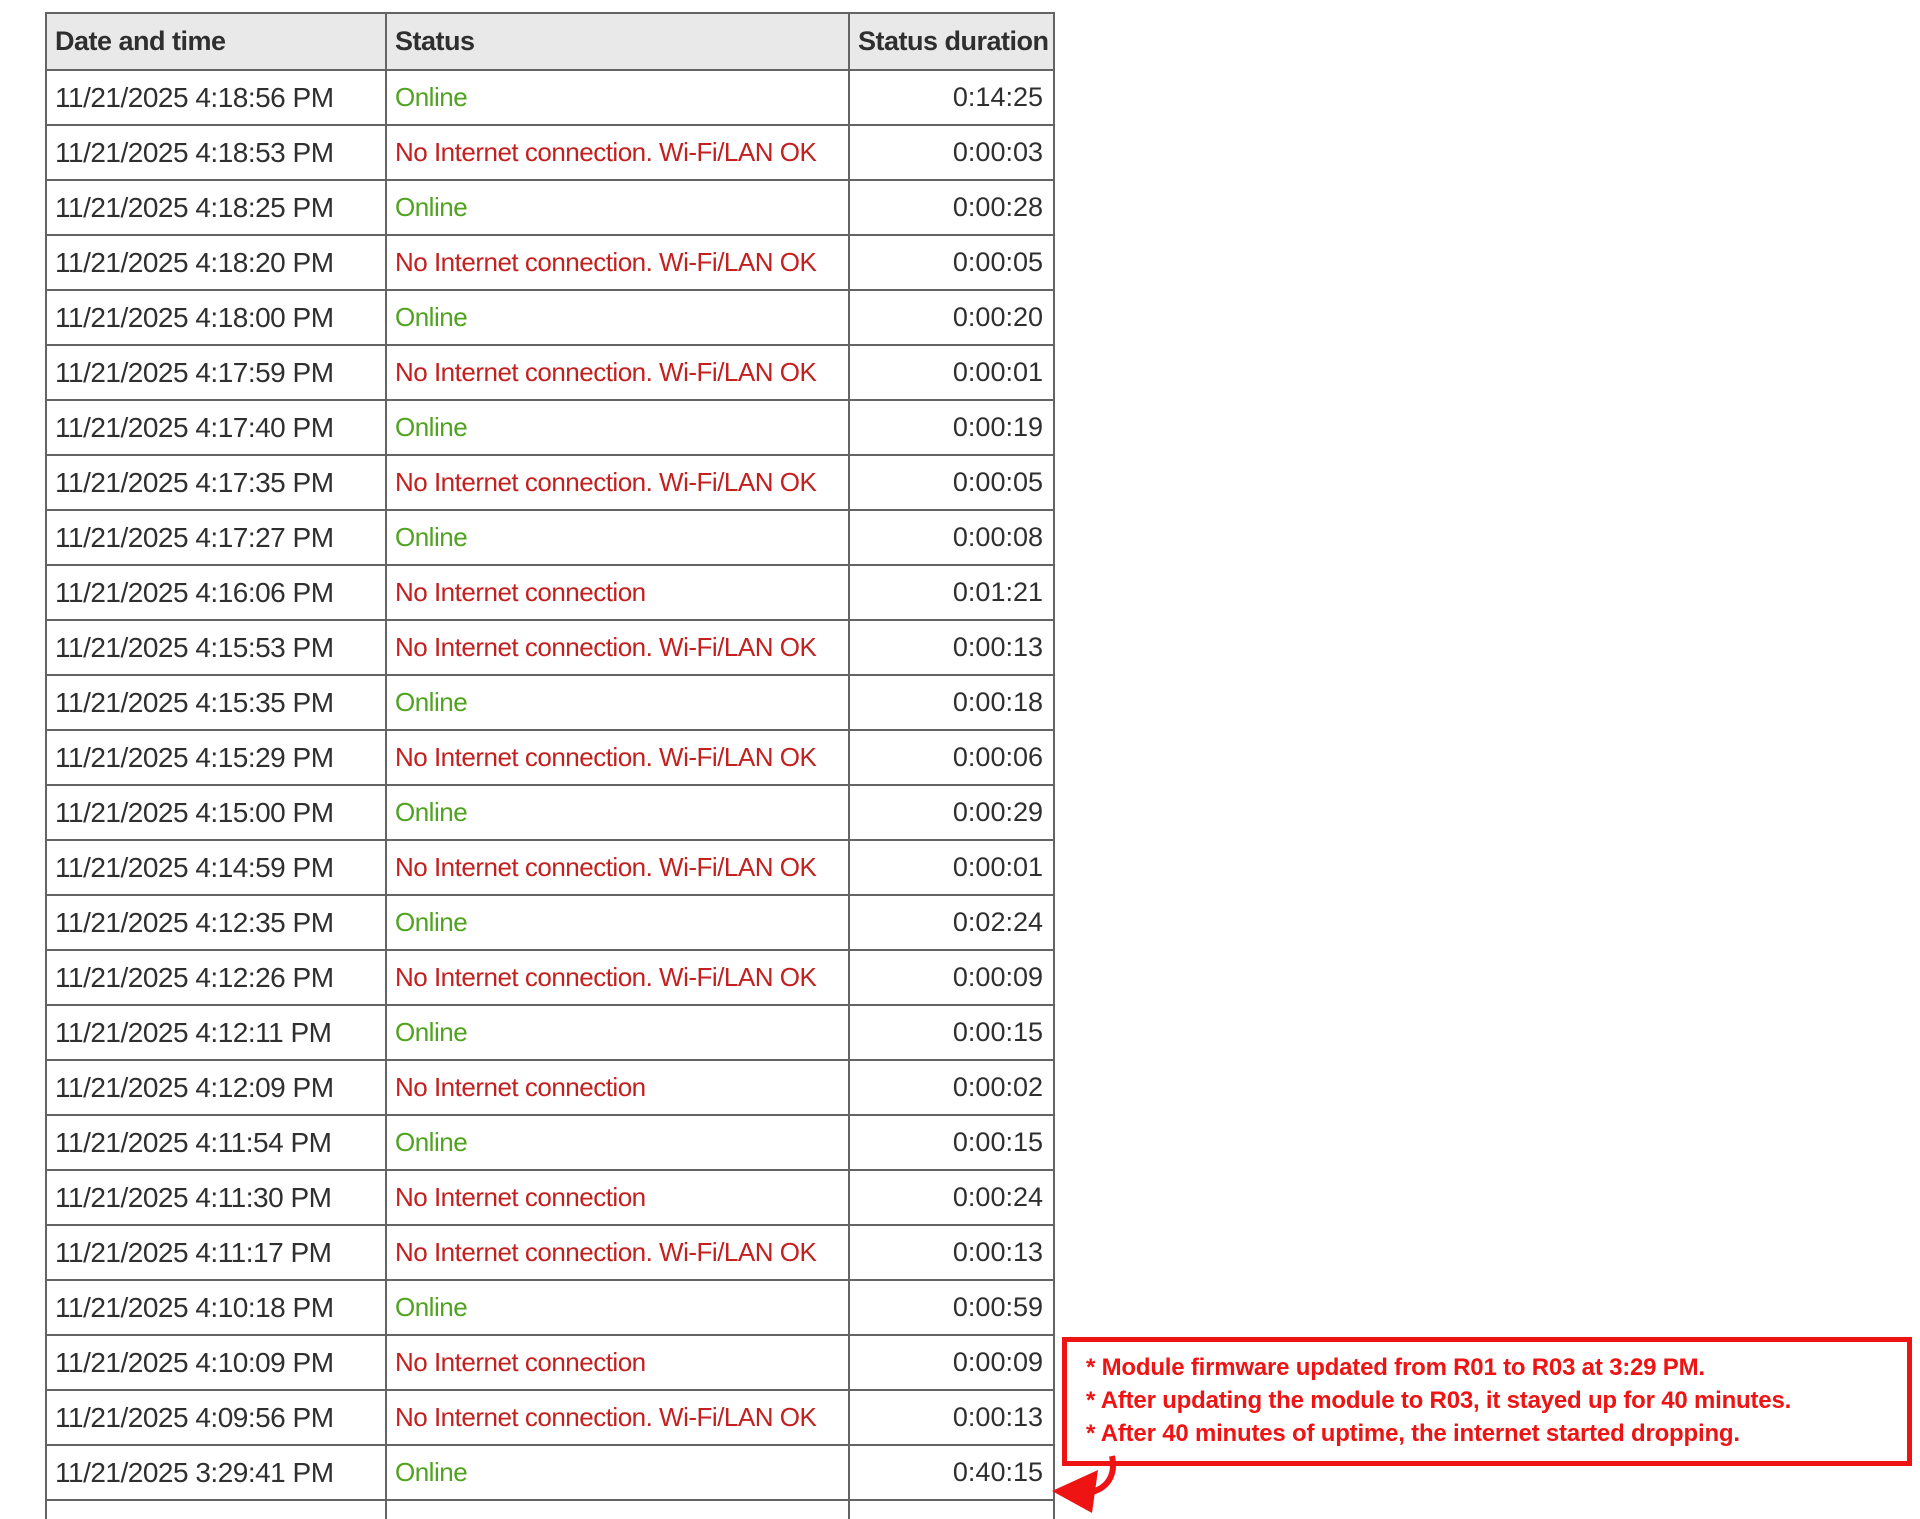  I want to click on cell-datetime: 11/21/2025 4:18:56 PM, so click(216, 97).